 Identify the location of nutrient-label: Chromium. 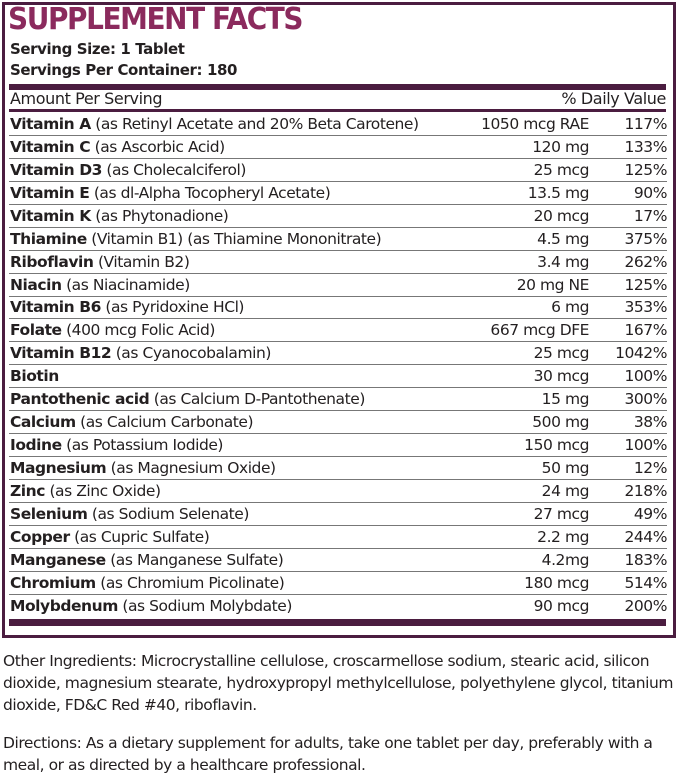
(53, 582).